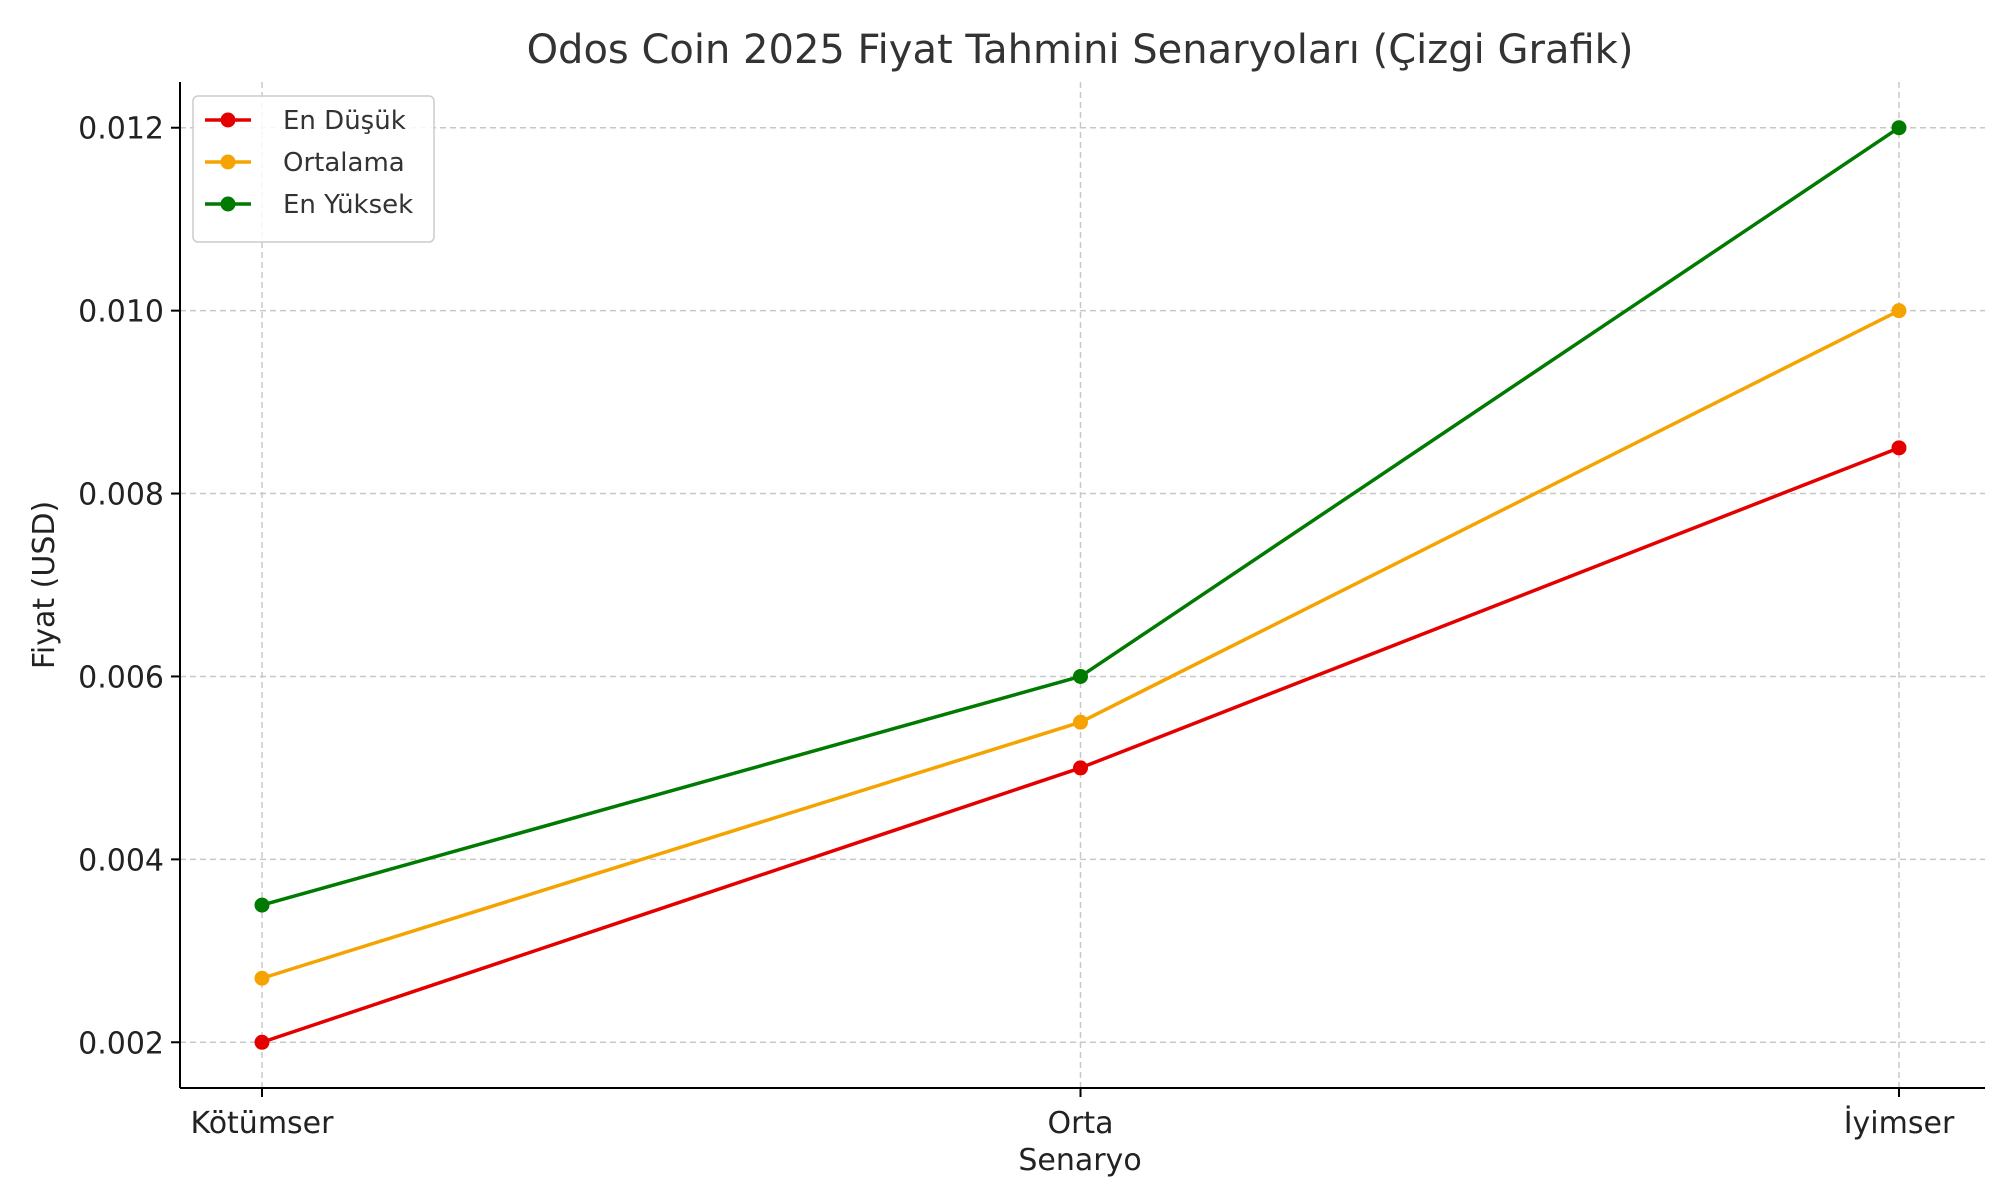  What do you see at coordinates (1079, 1160) in the screenshot?
I see `x-axis-label: Senaryo` at bounding box center [1079, 1160].